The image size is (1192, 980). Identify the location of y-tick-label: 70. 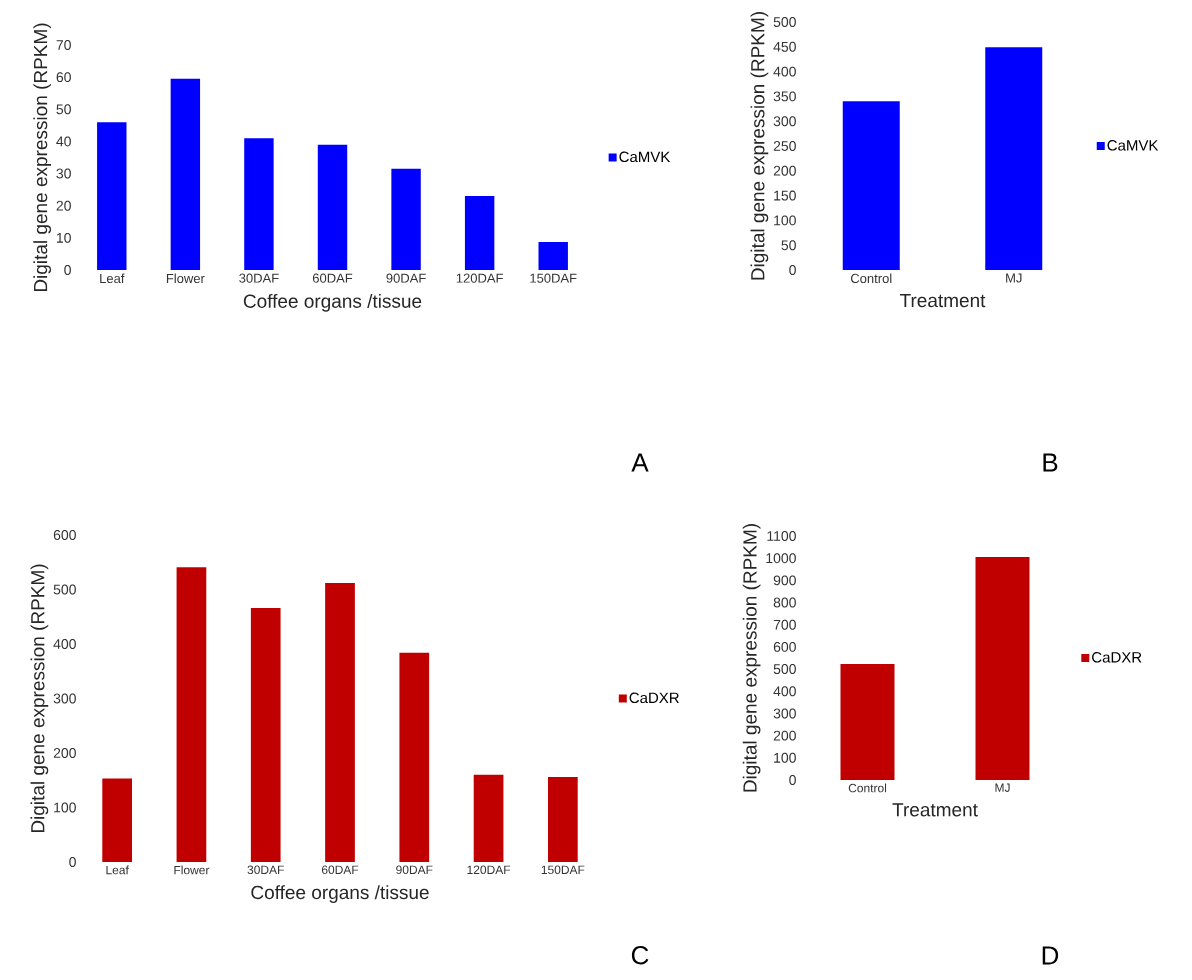
(63, 45).